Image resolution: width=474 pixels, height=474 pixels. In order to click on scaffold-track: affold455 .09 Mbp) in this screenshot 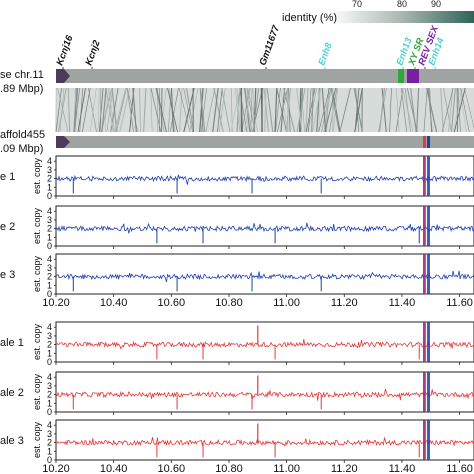, I will do `click(237, 142)`.